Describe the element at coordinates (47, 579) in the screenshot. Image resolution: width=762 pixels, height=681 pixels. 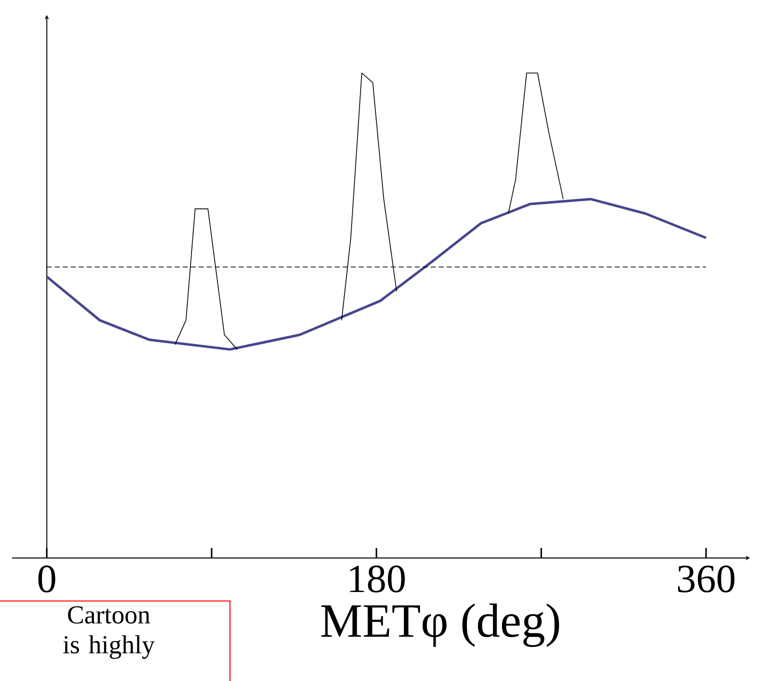
I see `x-tick-label: 0` at that location.